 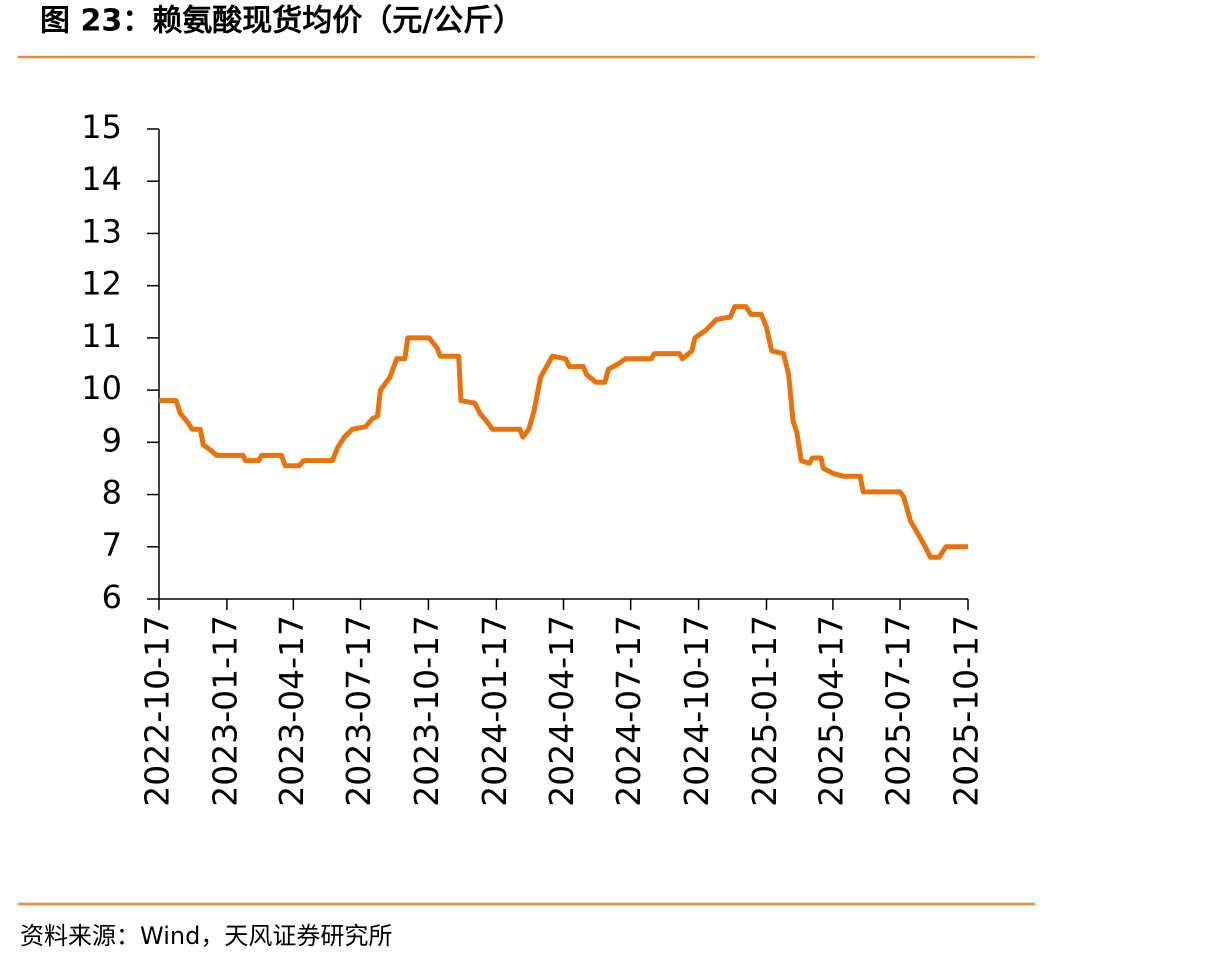 What do you see at coordinates (494, 711) in the screenshot?
I see `x-tick-label: 2024-01-17` at bounding box center [494, 711].